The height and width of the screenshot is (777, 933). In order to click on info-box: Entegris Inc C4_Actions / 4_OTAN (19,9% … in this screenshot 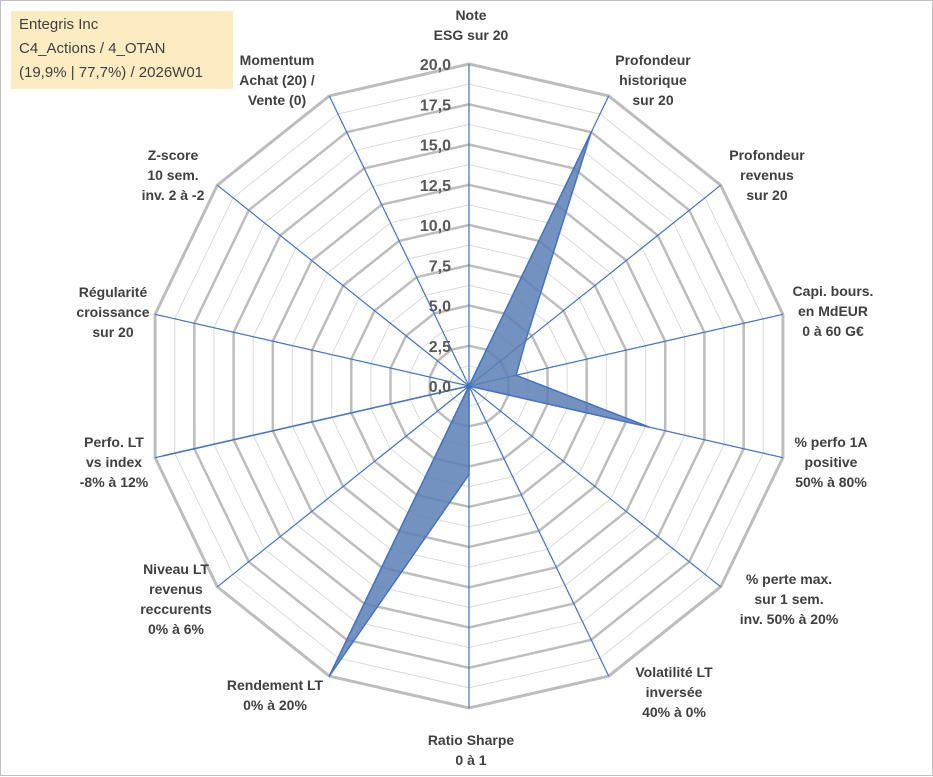, I will do `click(122, 50)`.